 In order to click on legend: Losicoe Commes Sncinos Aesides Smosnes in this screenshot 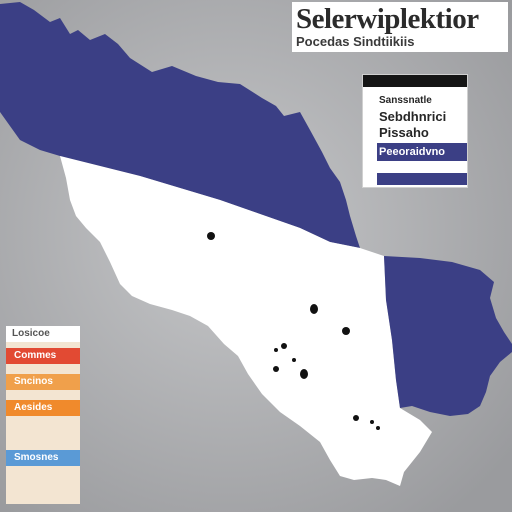, I will do `click(43, 415)`.